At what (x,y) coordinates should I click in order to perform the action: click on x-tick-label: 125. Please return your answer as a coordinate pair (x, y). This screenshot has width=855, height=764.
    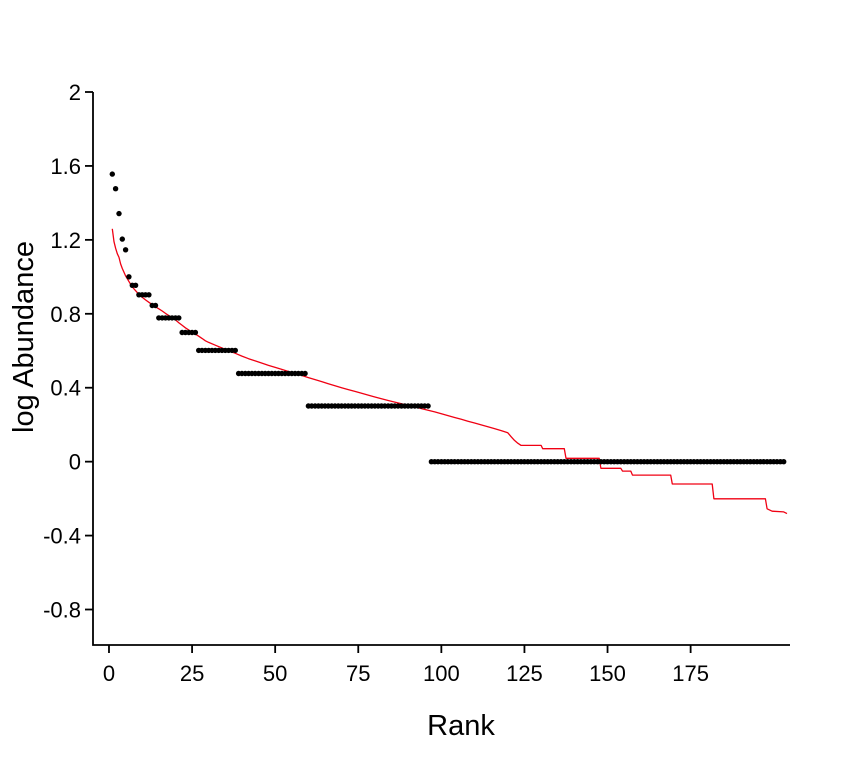
    Looking at the image, I should click on (524, 673).